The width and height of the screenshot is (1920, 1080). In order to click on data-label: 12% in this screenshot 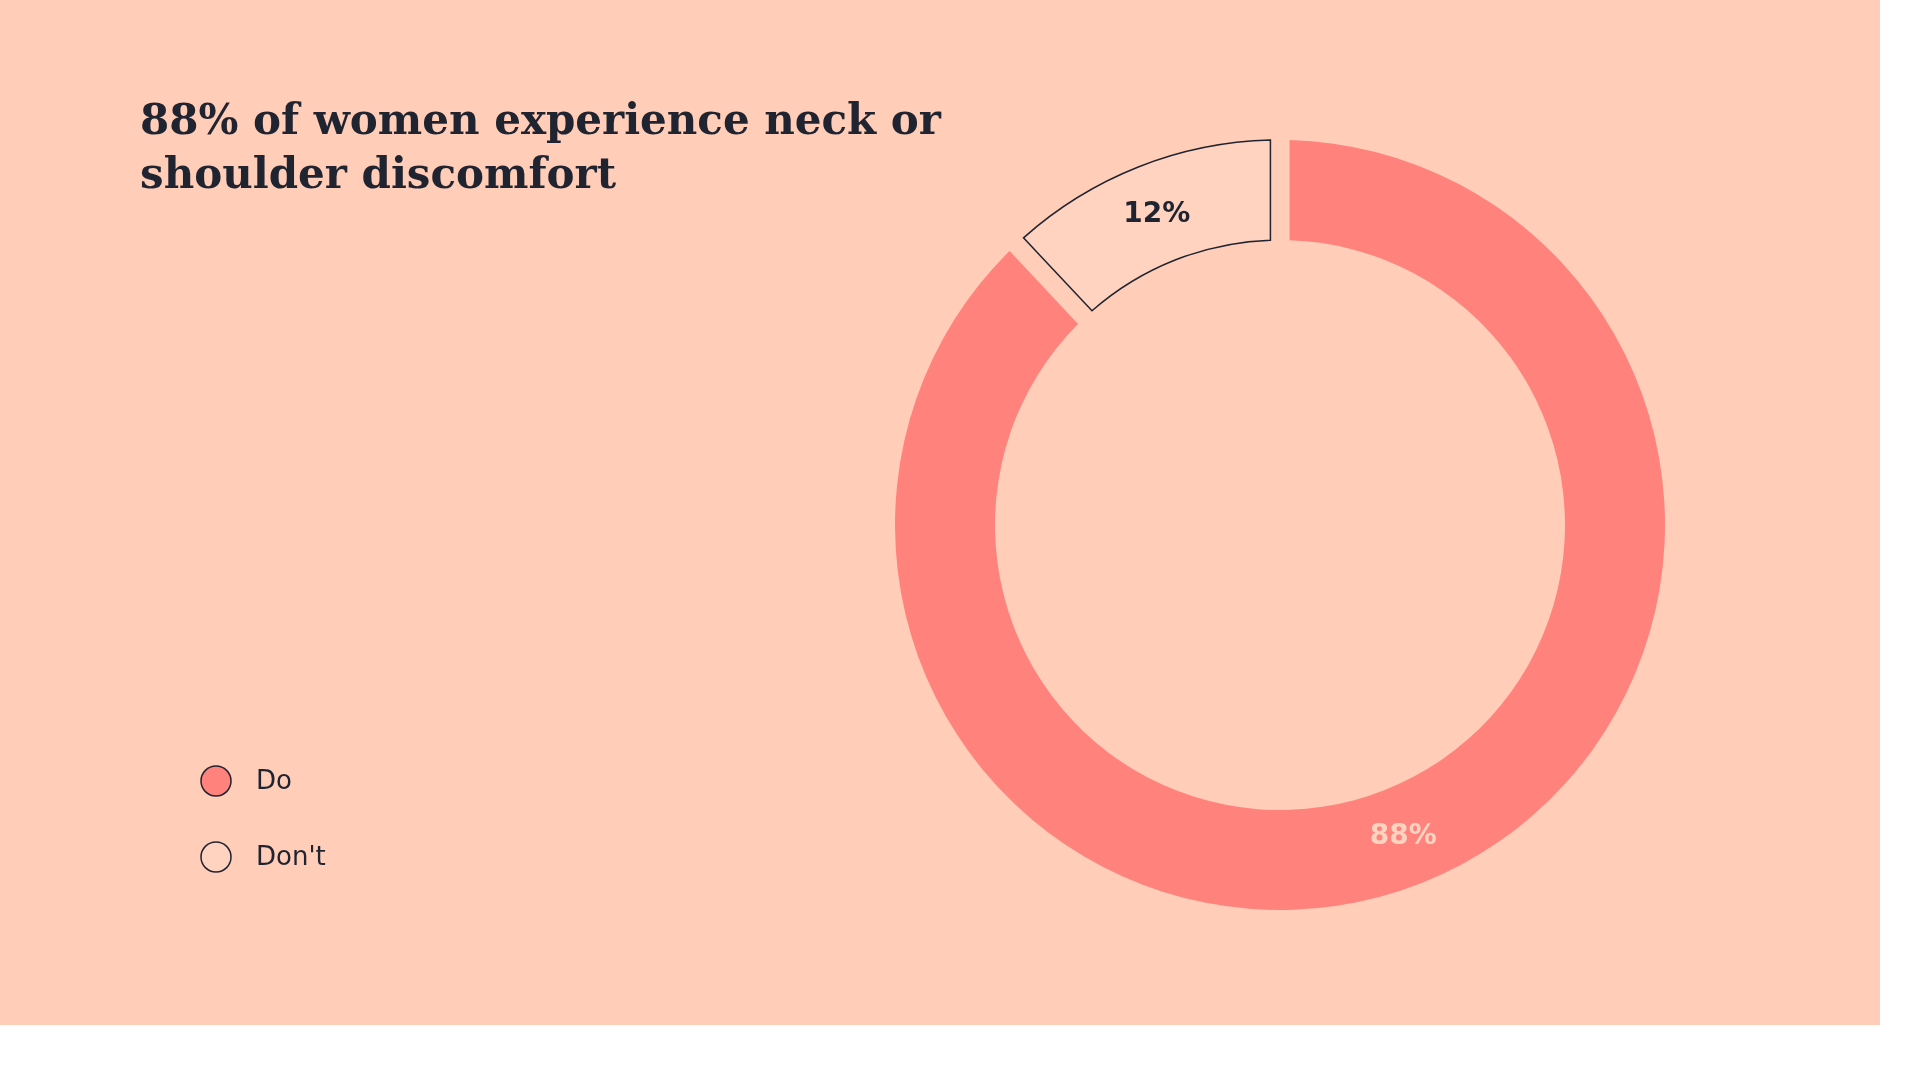, I will do `click(1157, 212)`.